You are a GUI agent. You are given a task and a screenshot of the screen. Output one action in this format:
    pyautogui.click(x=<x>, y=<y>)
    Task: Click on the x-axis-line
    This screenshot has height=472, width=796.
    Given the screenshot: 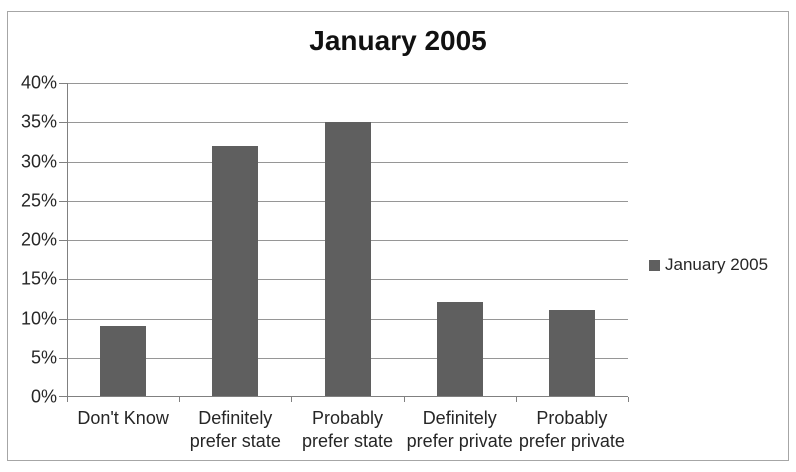 What is the action you would take?
    pyautogui.click(x=347, y=396)
    